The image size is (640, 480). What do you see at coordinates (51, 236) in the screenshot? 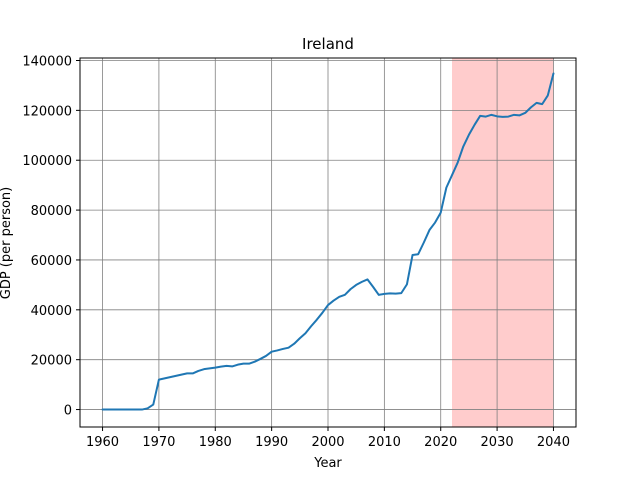
I see `y-axis-ticks: 0 20000 40000 60000 80000 100000 120000 140000` at bounding box center [51, 236].